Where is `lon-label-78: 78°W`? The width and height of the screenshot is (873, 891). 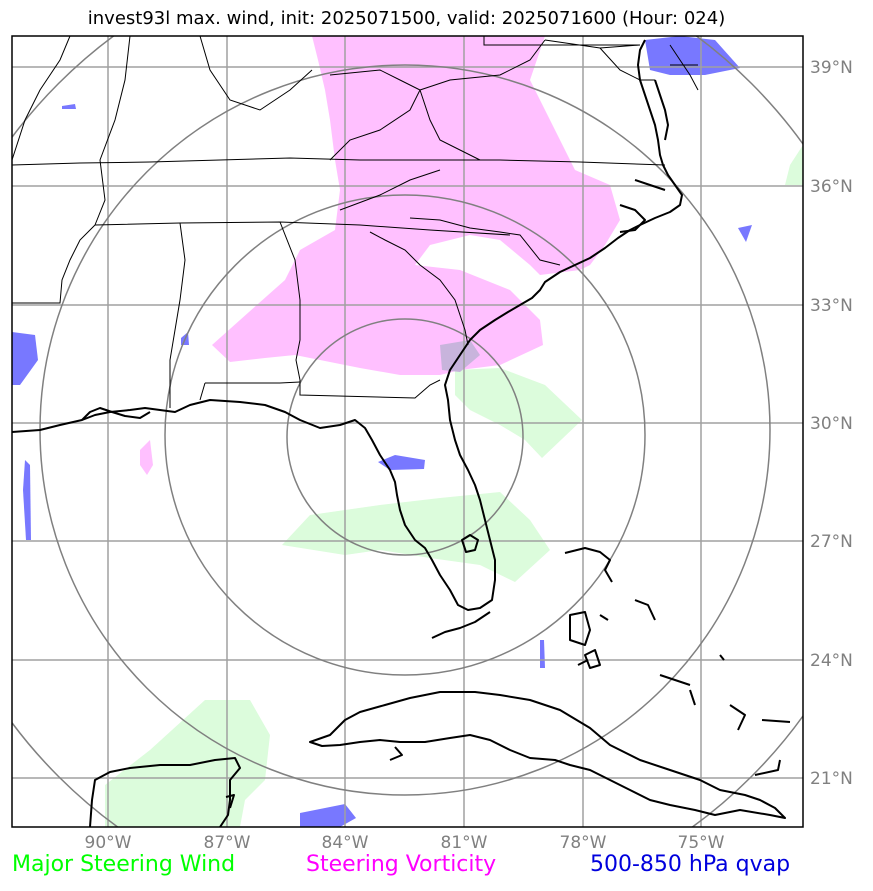
lon-label-78: 78°W is located at coordinates (583, 843).